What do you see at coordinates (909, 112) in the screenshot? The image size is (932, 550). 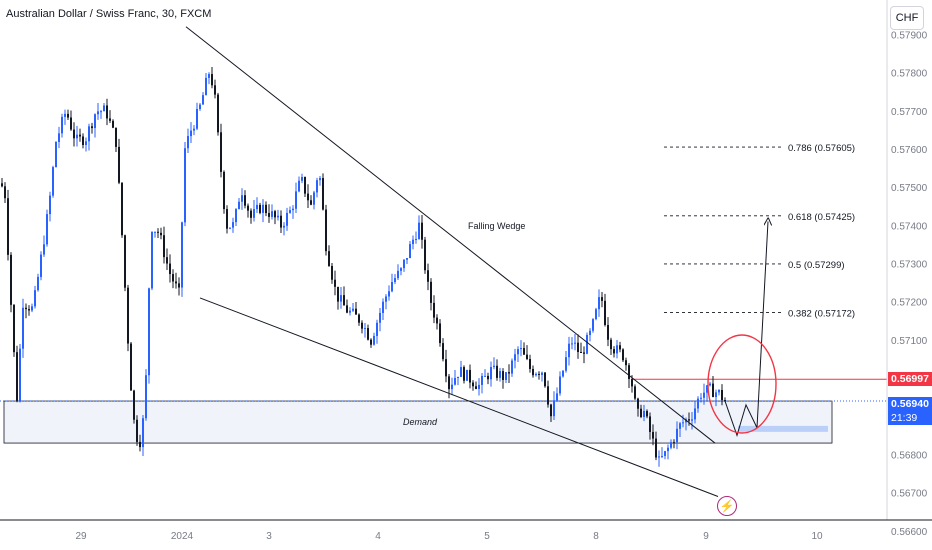 I see `y-tick-2: 0.57700` at bounding box center [909, 112].